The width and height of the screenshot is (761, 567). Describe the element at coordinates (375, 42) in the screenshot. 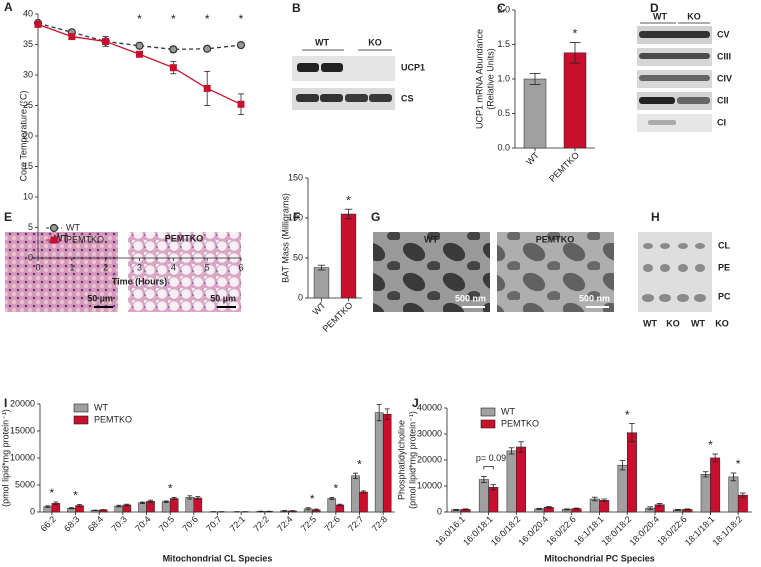

I see `group-label: KO` at that location.